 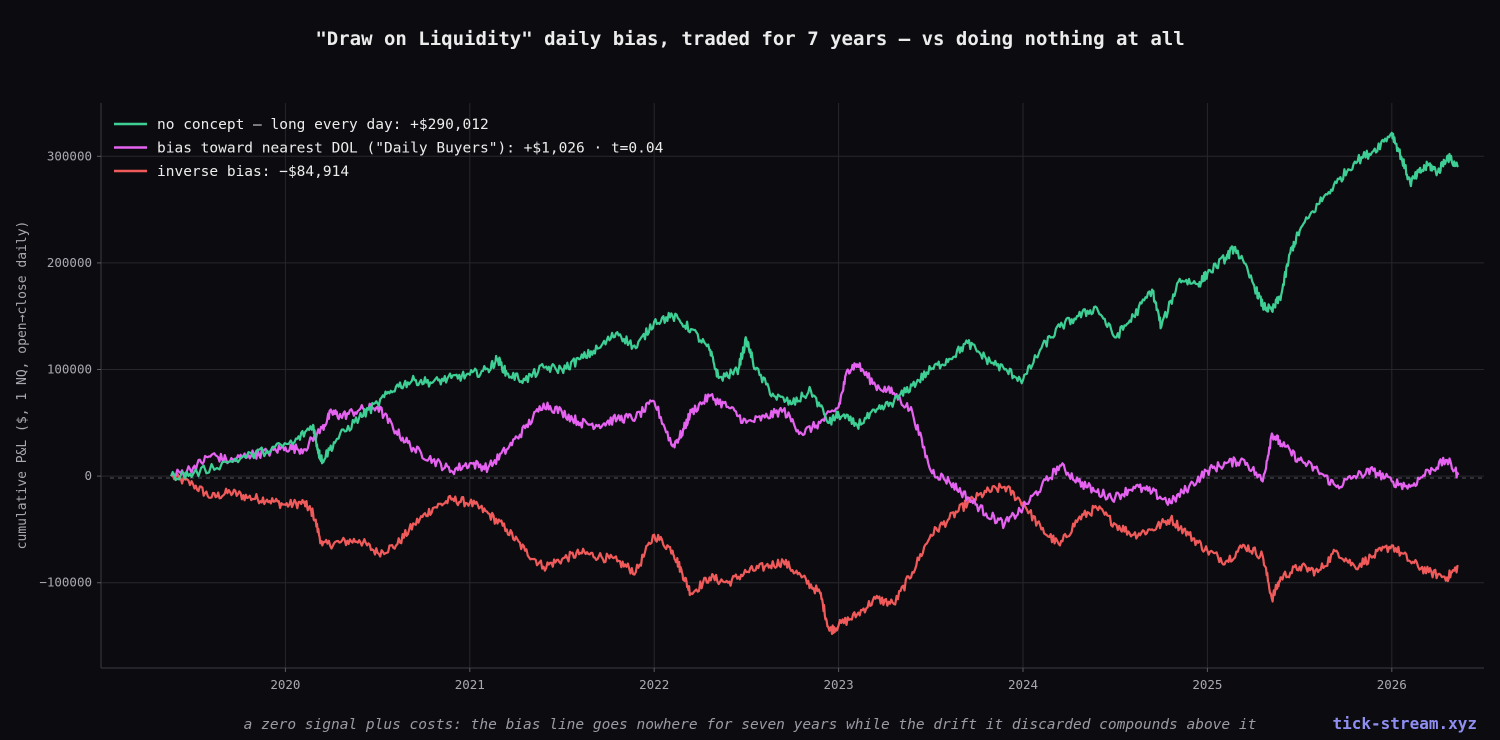 What do you see at coordinates (1405, 723) in the screenshot?
I see `brand-watermark: tick-stream.xyz` at bounding box center [1405, 723].